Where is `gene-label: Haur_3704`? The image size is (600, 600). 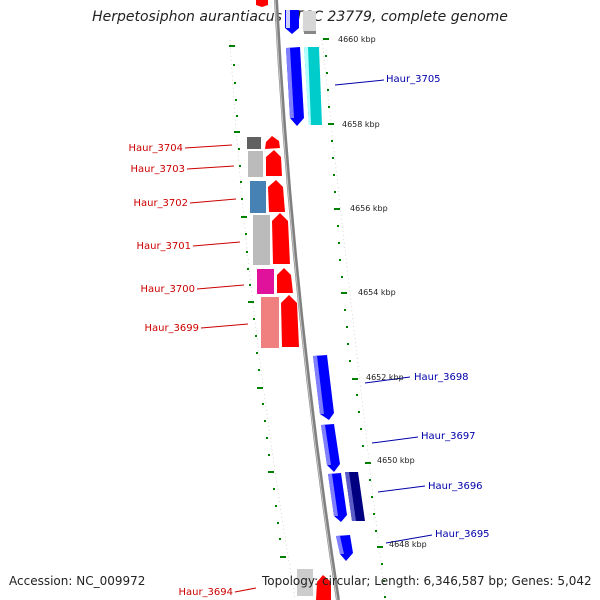 gene-label: Haur_3704 is located at coordinates (155, 148).